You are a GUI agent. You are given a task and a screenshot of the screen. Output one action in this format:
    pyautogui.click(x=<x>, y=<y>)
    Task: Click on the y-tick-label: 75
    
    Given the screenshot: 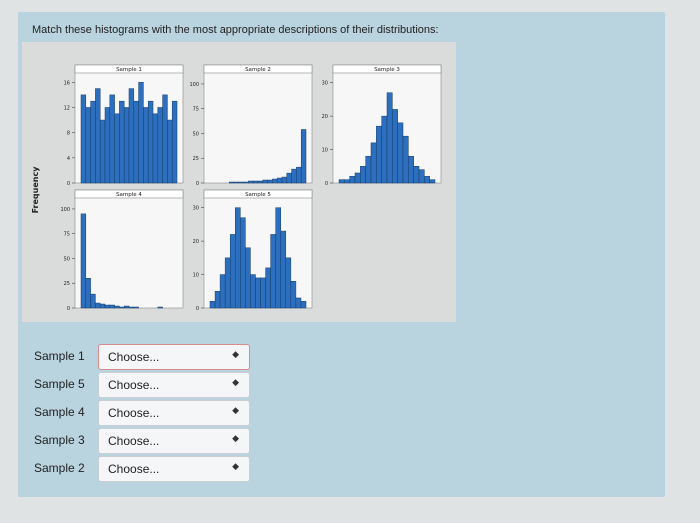 What is the action you would take?
    pyautogui.click(x=196, y=110)
    